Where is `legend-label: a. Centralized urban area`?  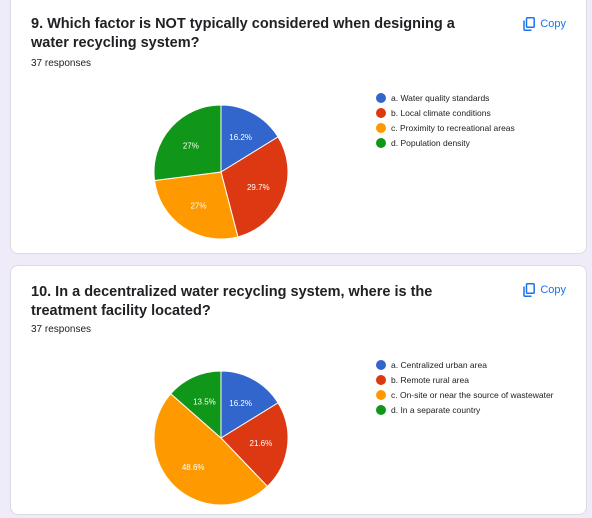 legend-label: a. Centralized urban area is located at coordinates (439, 365).